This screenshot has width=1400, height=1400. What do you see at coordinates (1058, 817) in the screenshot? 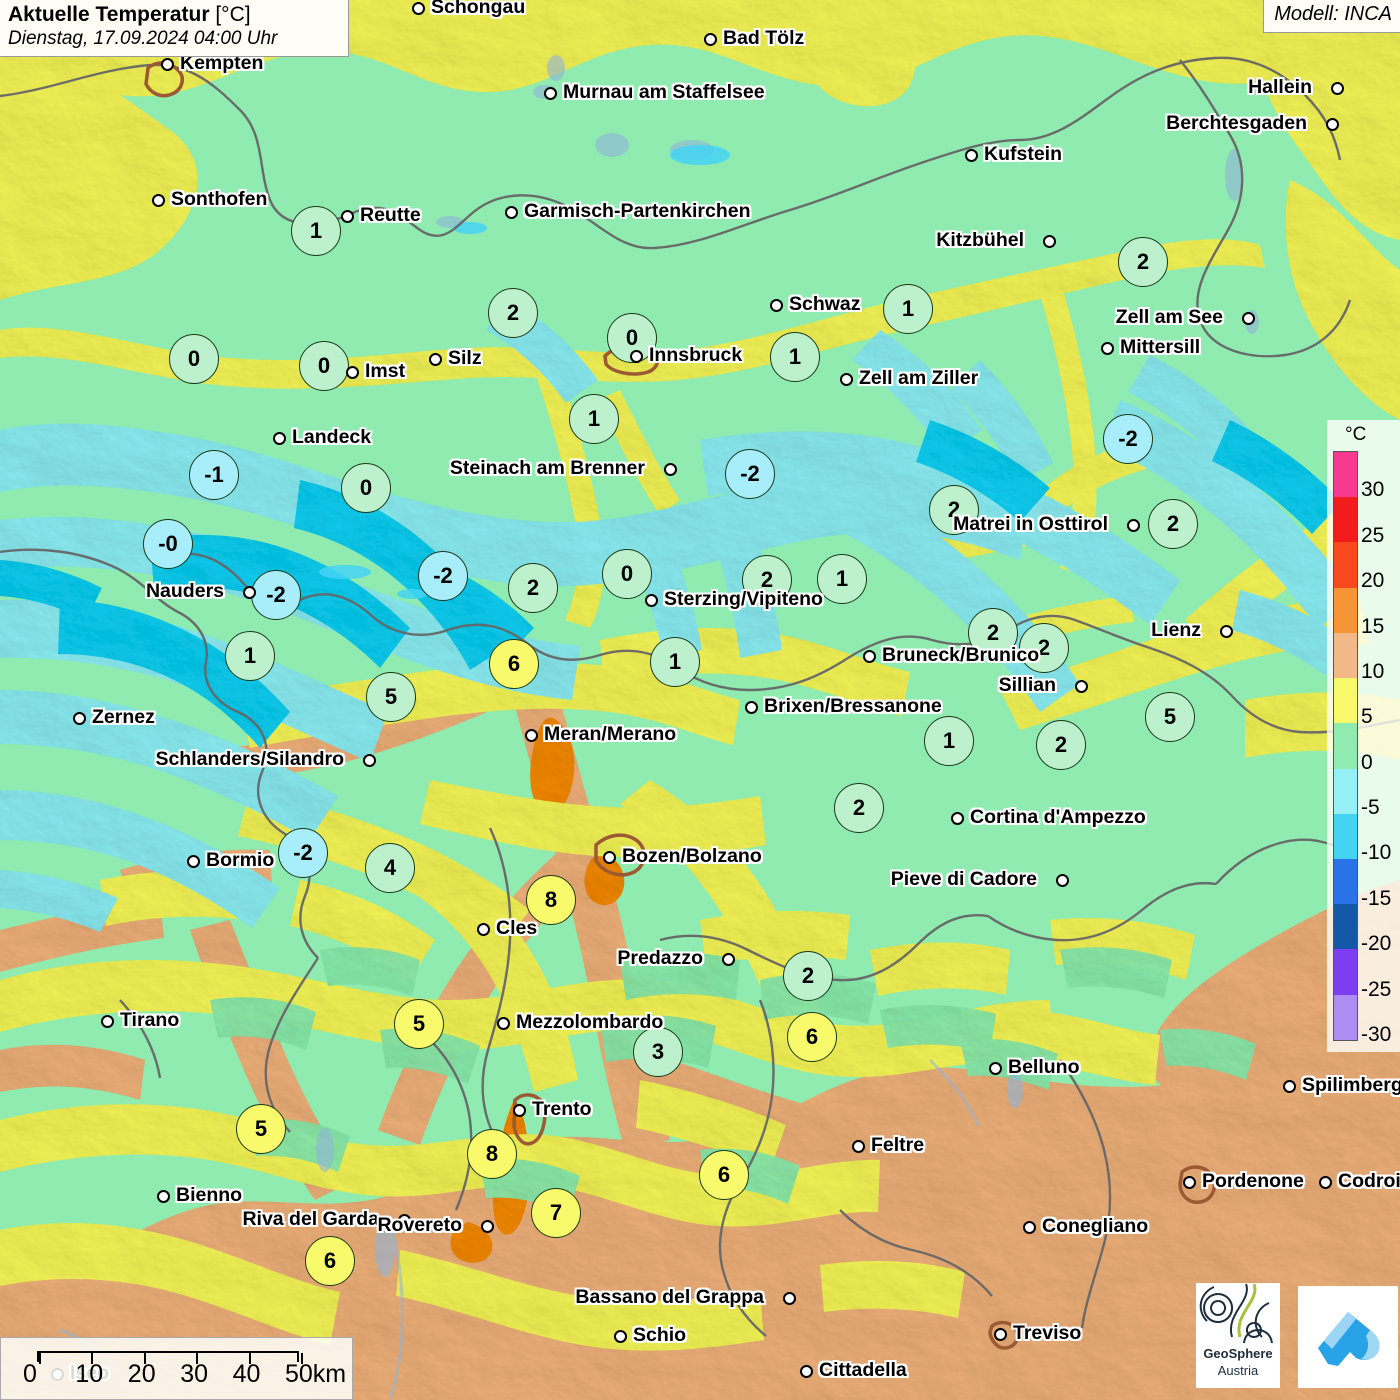
I see `city-label: Cortina d'Ampezzo` at bounding box center [1058, 817].